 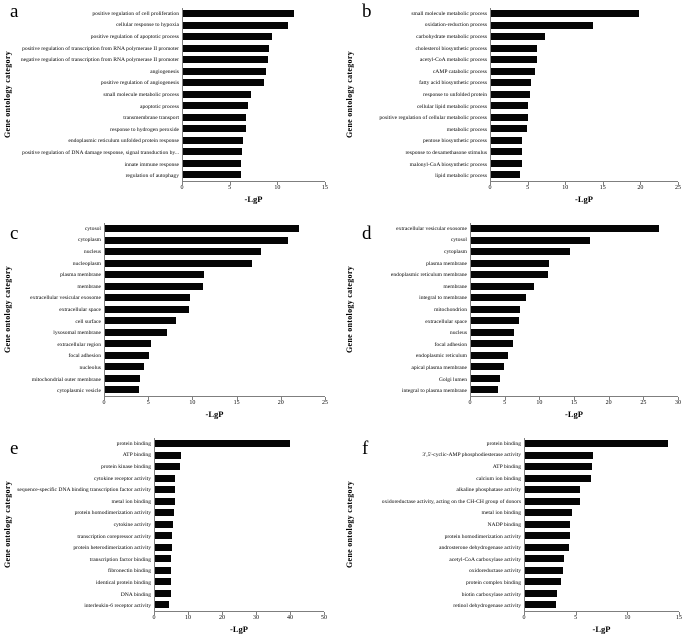 I want to click on category-label: fatty acid biosynthetic process, so click(x=453, y=83).